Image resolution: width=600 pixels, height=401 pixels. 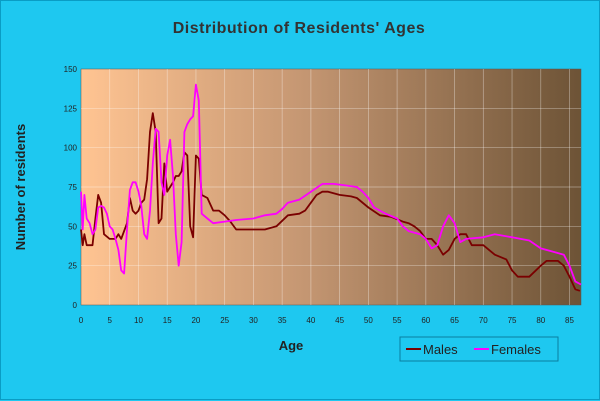 I want to click on x-tick-label: 25, so click(x=224, y=320).